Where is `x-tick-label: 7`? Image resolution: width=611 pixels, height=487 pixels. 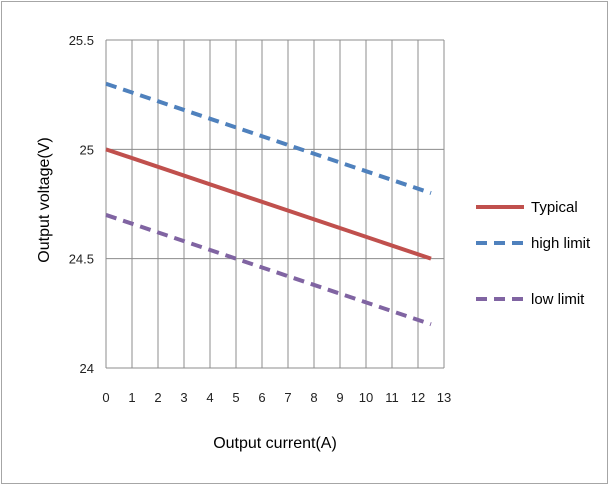 x-tick-label: 7 is located at coordinates (287, 397).